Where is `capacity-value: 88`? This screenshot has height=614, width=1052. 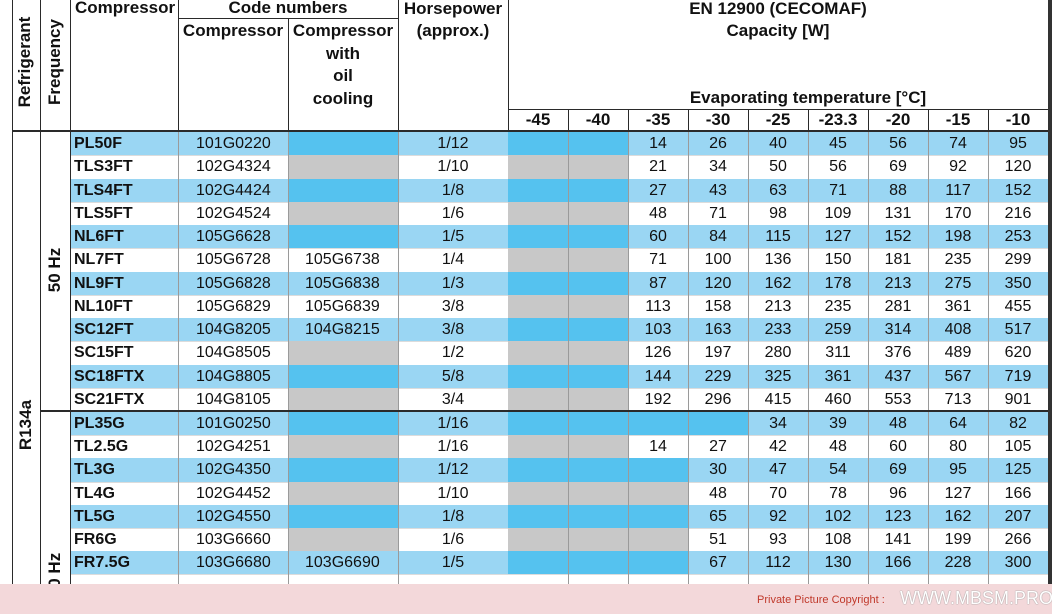
capacity-value: 88 is located at coordinates (898, 190).